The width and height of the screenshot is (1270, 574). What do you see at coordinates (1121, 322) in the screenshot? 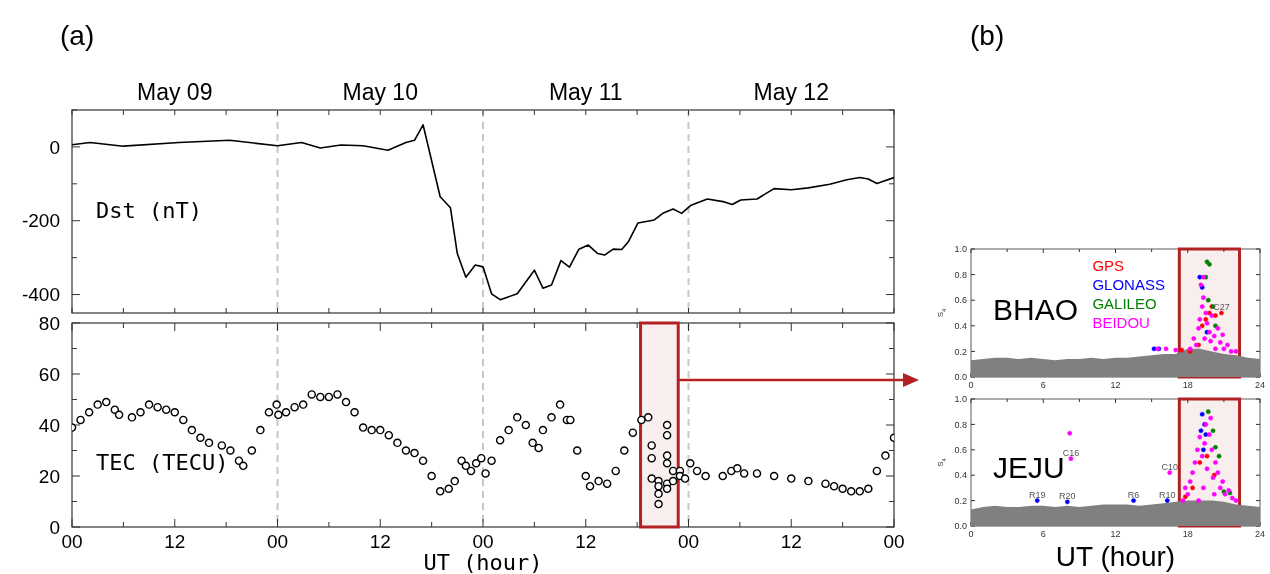
I see `series-label: BEIDOU` at bounding box center [1121, 322].